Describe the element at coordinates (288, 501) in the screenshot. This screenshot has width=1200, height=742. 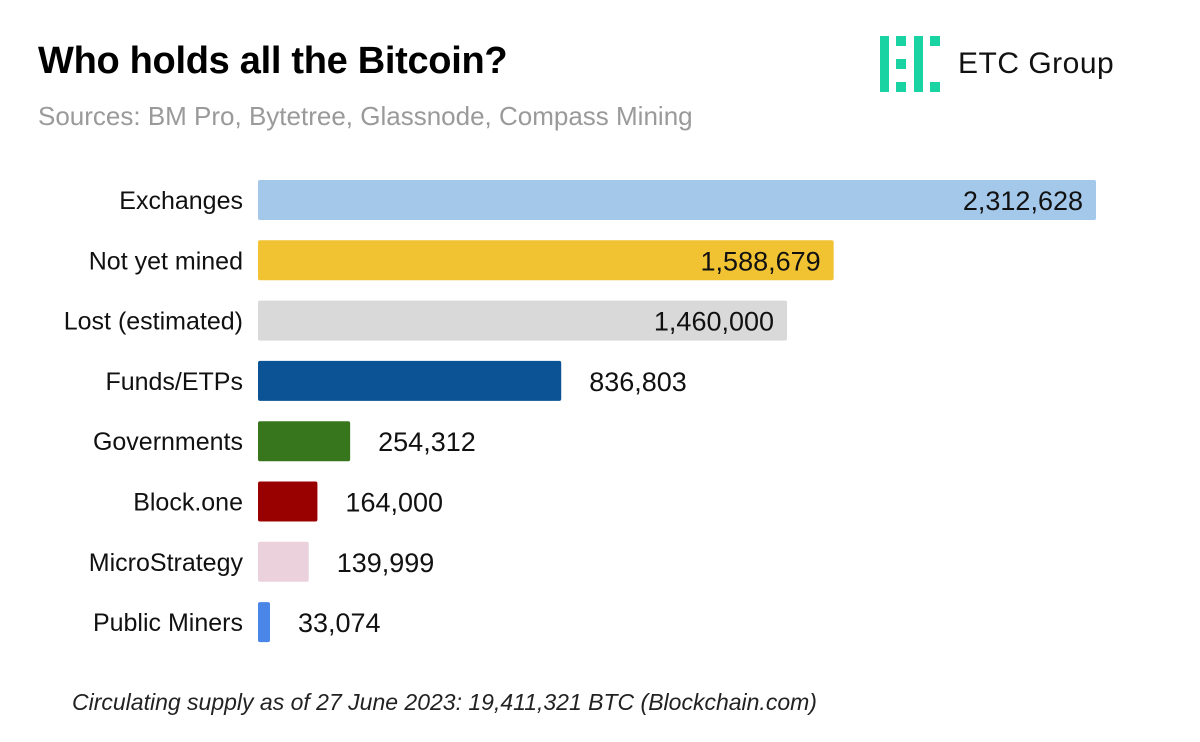
I see `bar-block-one` at that location.